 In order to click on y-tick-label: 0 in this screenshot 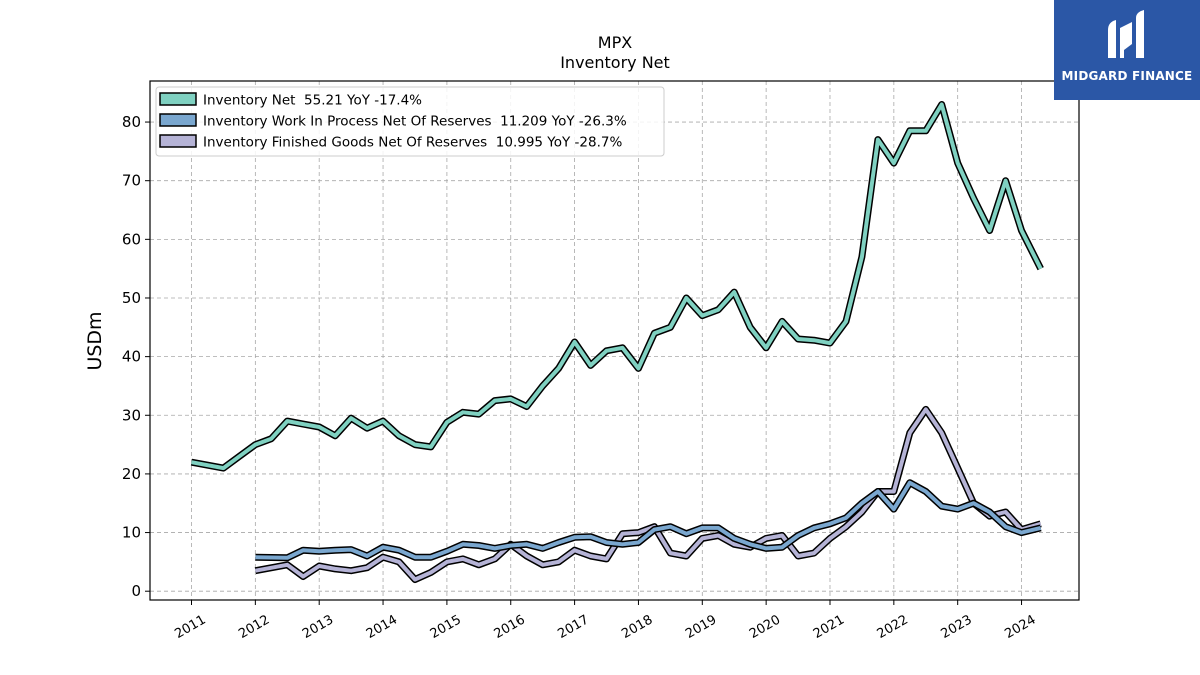, I will do `click(136, 591)`.